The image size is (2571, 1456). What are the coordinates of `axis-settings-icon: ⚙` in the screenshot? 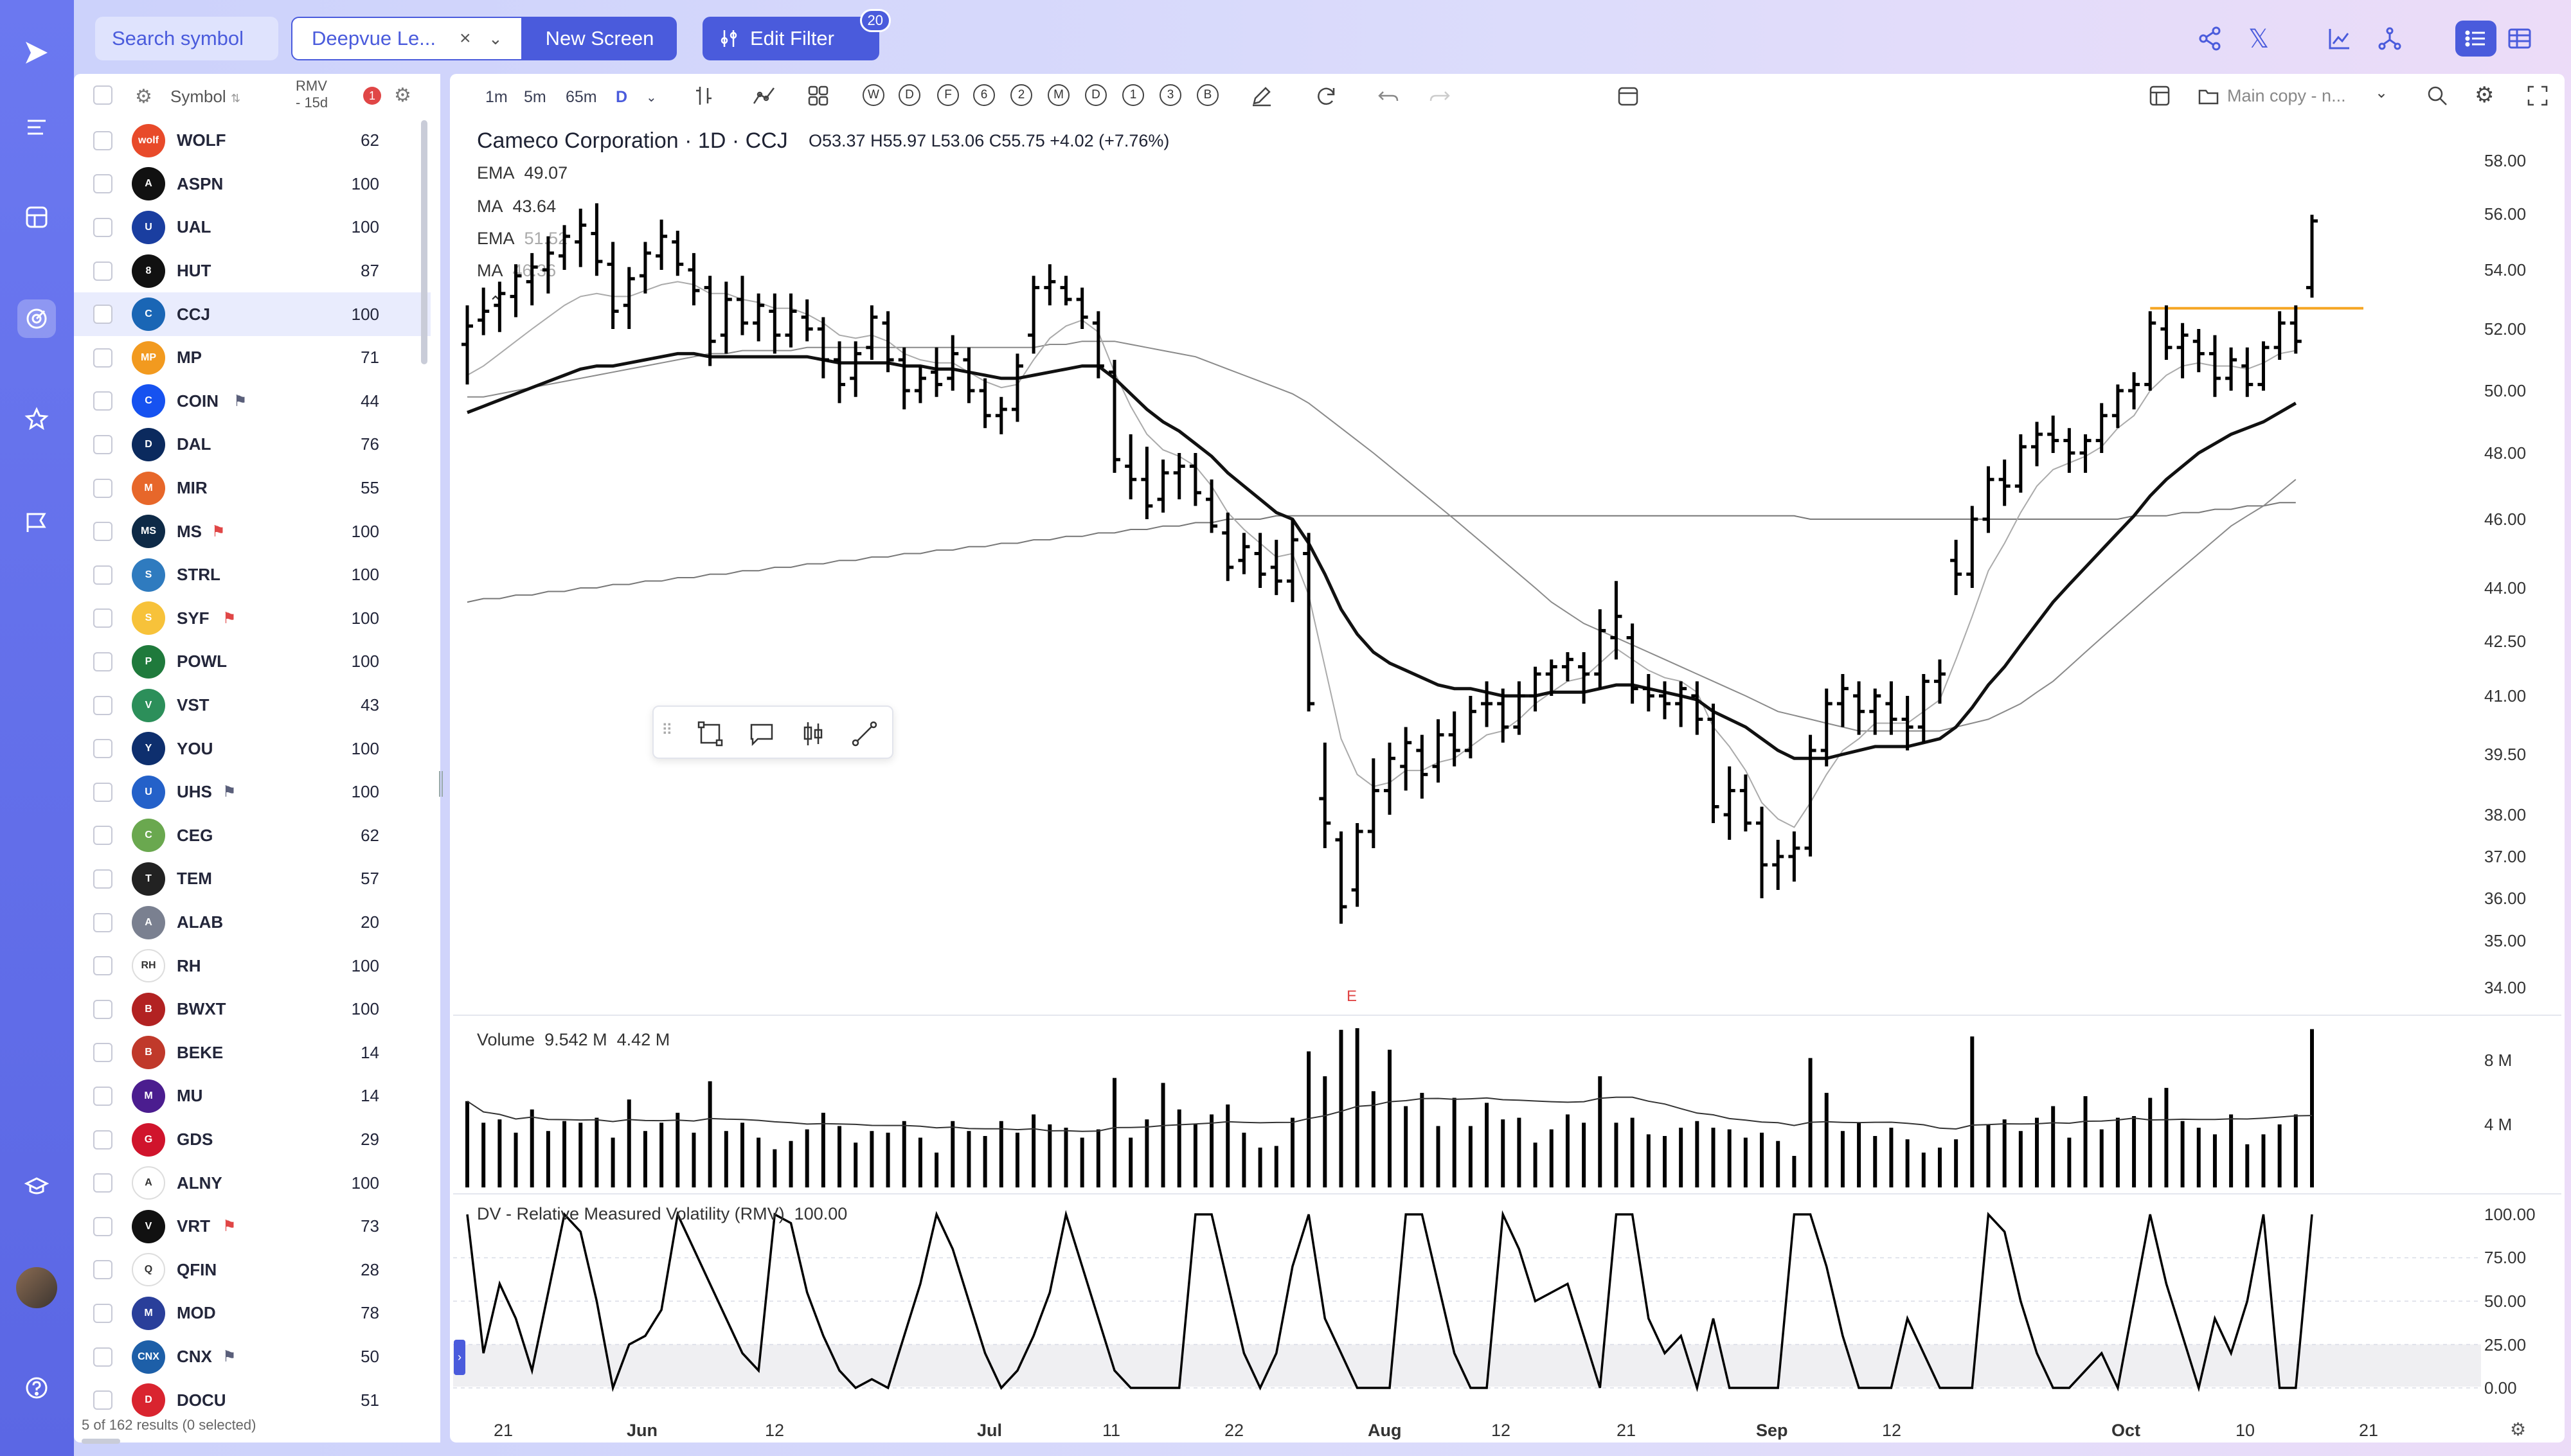 It's located at (2518, 1429).